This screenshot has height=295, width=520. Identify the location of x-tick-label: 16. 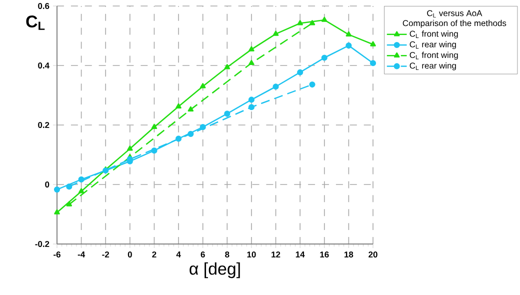
(324, 255).